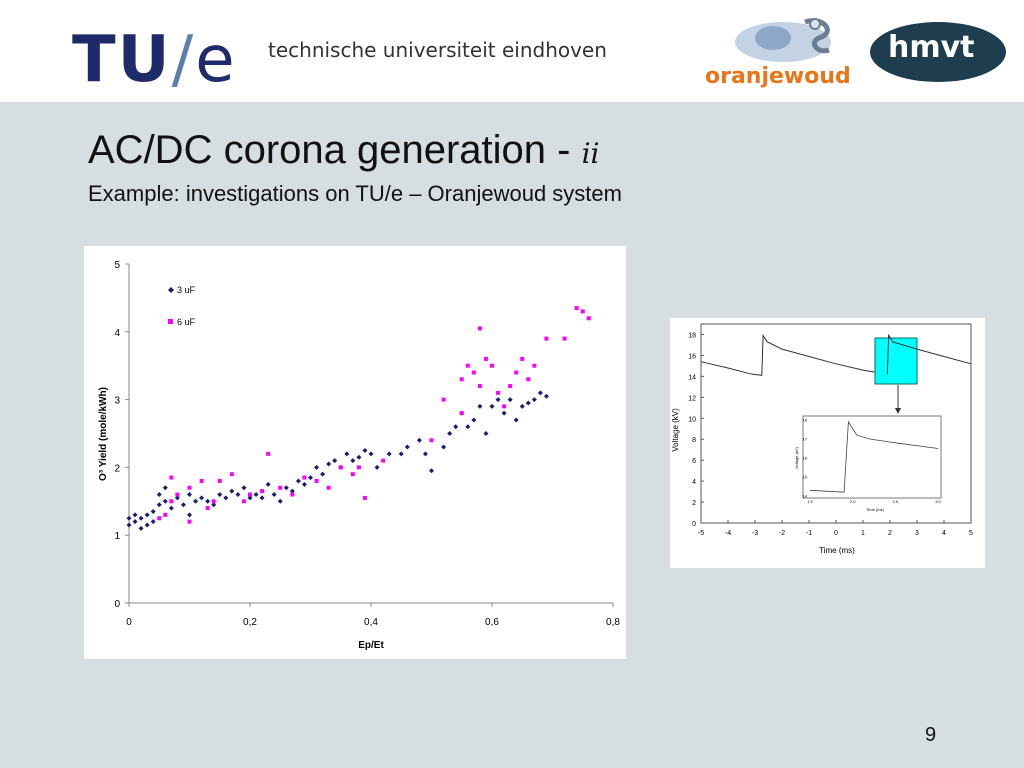 The width and height of the screenshot is (1024, 768). What do you see at coordinates (944, 533) in the screenshot?
I see `x-tick-label: 4` at bounding box center [944, 533].